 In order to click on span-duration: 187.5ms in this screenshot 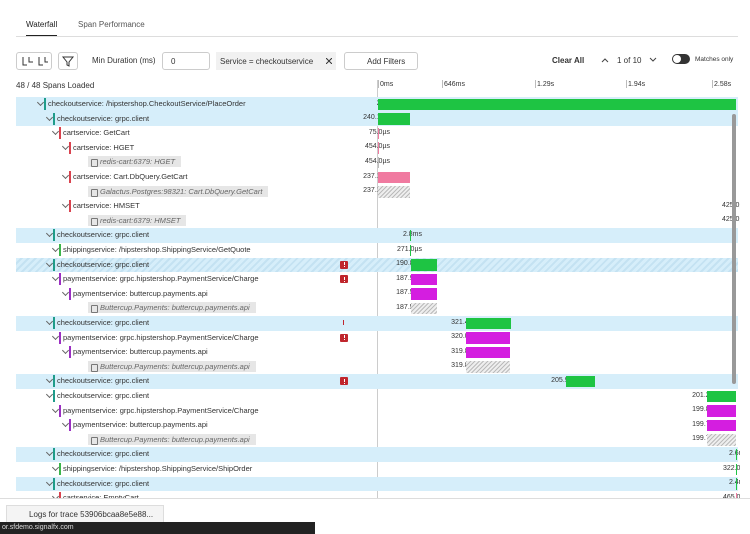, I will do `click(409, 293)`.